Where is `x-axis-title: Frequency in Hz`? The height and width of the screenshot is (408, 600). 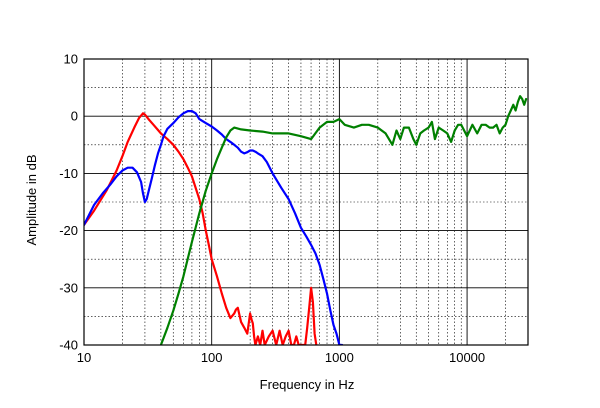
x-axis-title: Frequency in Hz is located at coordinates (307, 384).